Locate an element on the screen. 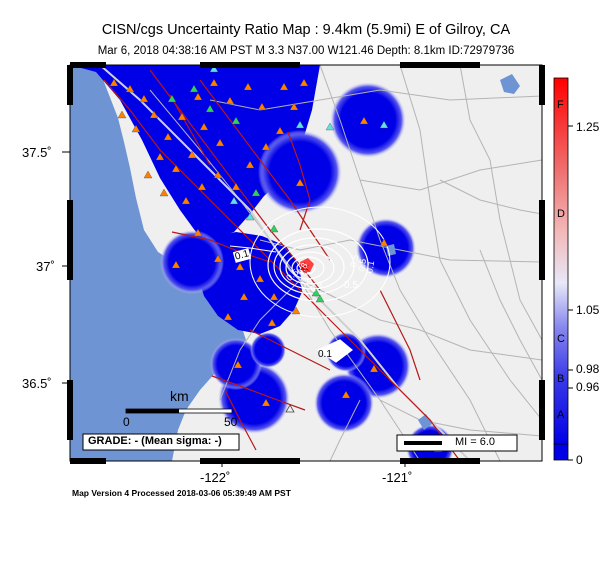 The image size is (612, 587). scalebar-tick-50: 50 is located at coordinates (231, 422).